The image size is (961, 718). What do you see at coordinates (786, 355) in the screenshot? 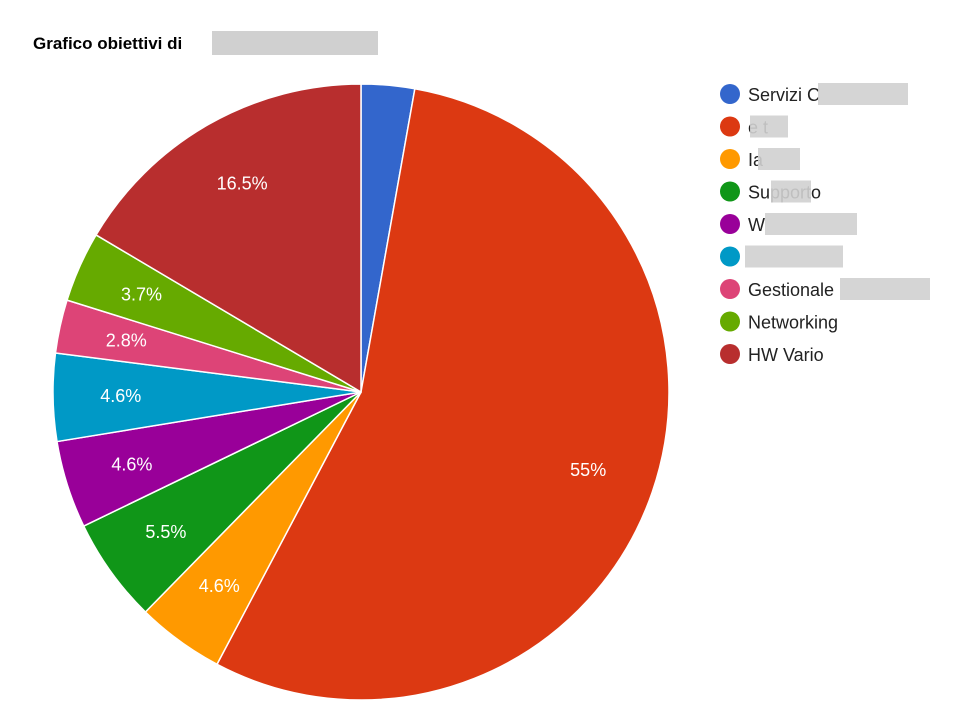
I see `legend-label-8: HW Vario` at bounding box center [786, 355].